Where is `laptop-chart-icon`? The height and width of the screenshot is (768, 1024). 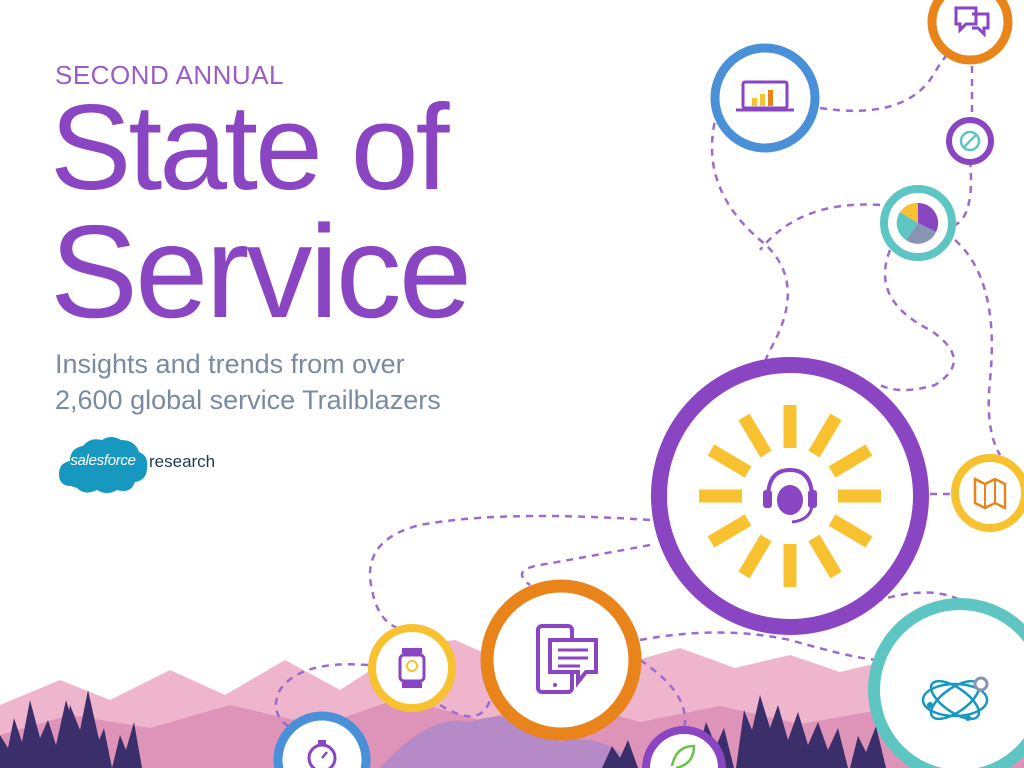
laptop-chart-icon is located at coordinates (765, 98).